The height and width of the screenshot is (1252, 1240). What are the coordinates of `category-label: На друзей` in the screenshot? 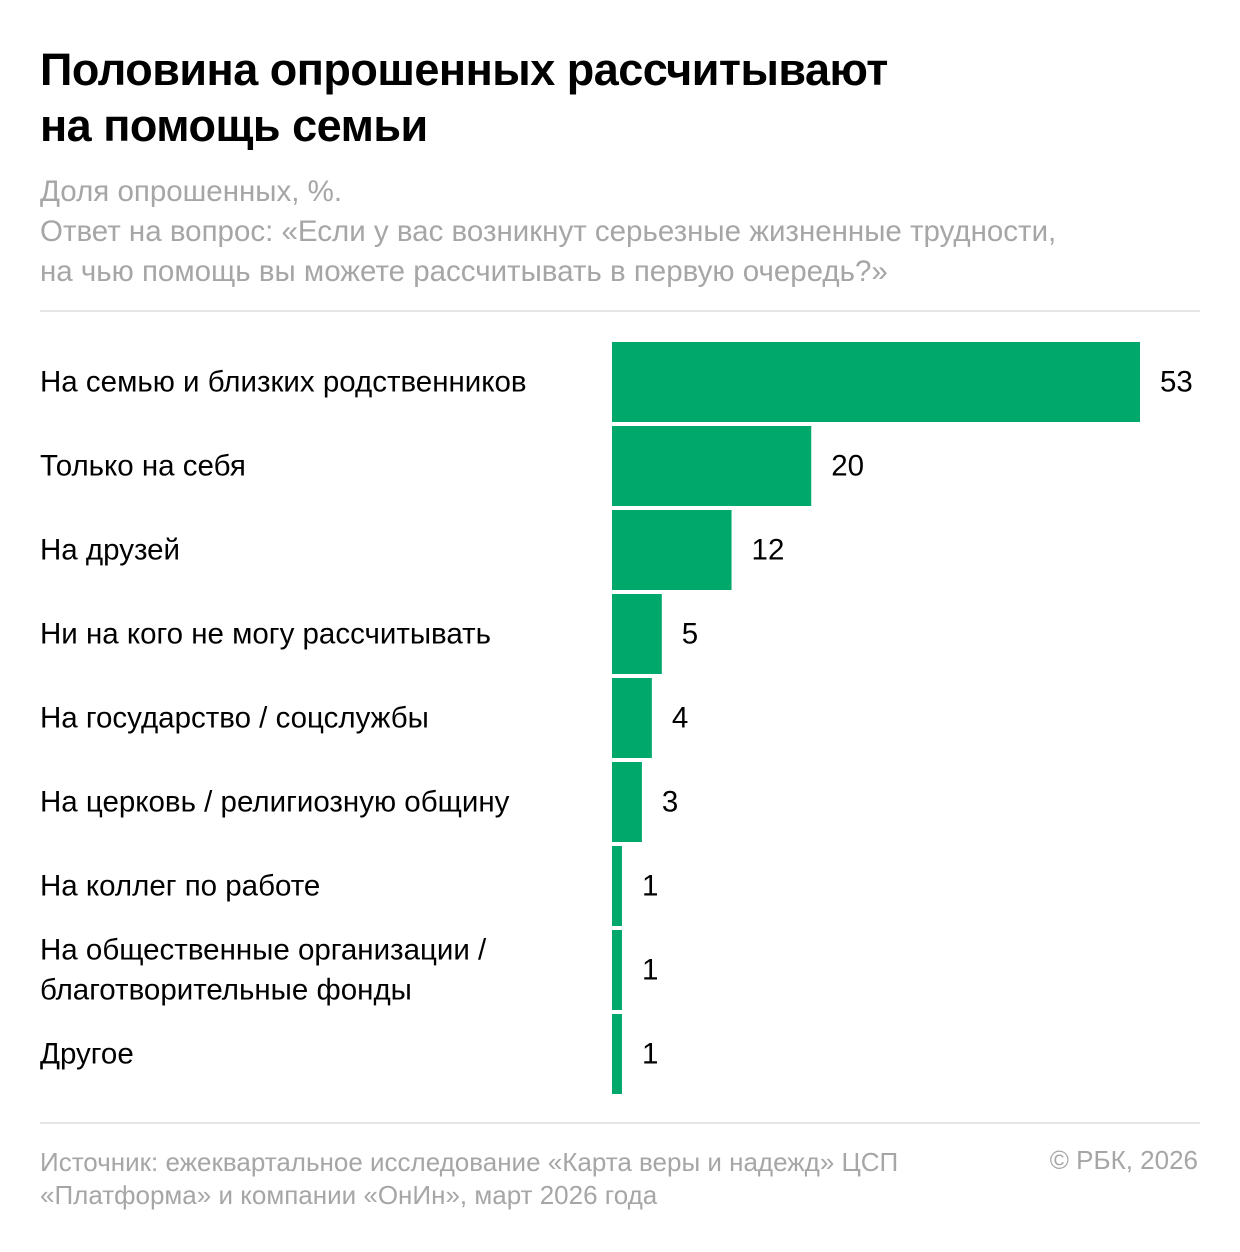 It's located at (110, 550).